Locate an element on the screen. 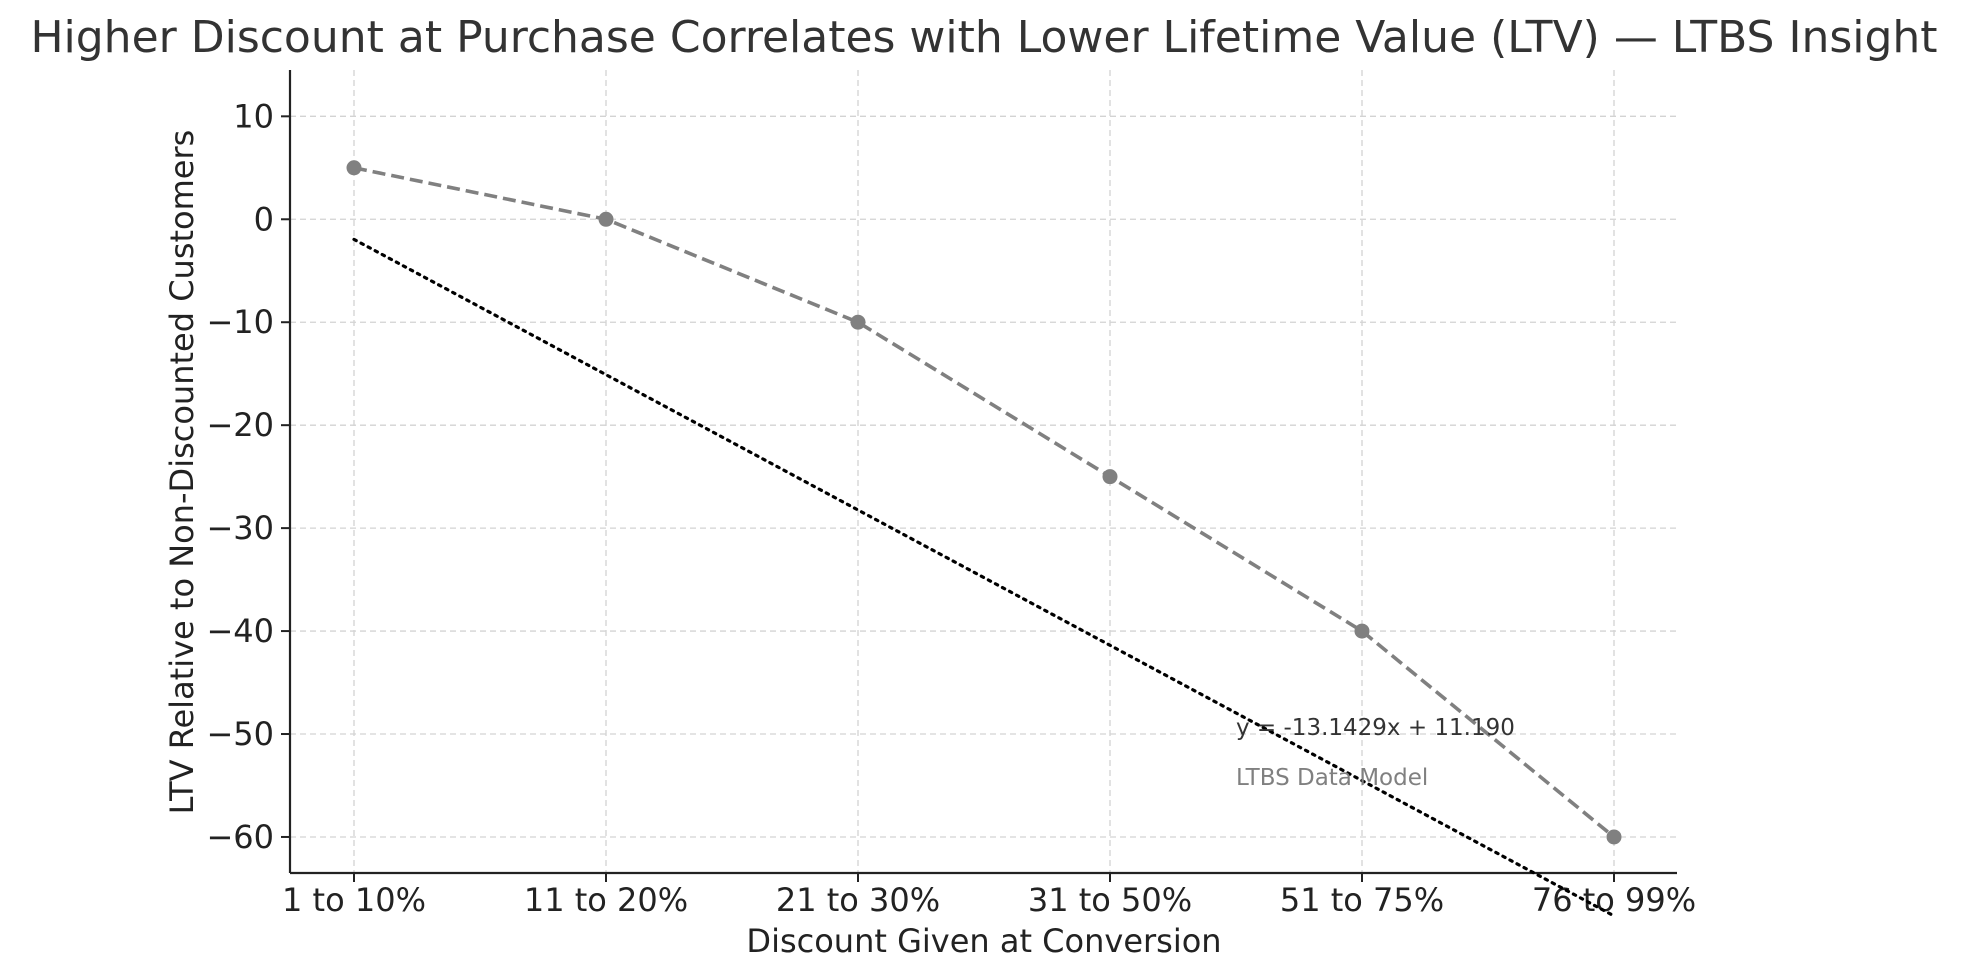  x-tick-label: 11 to 20% is located at coordinates (606, 900).